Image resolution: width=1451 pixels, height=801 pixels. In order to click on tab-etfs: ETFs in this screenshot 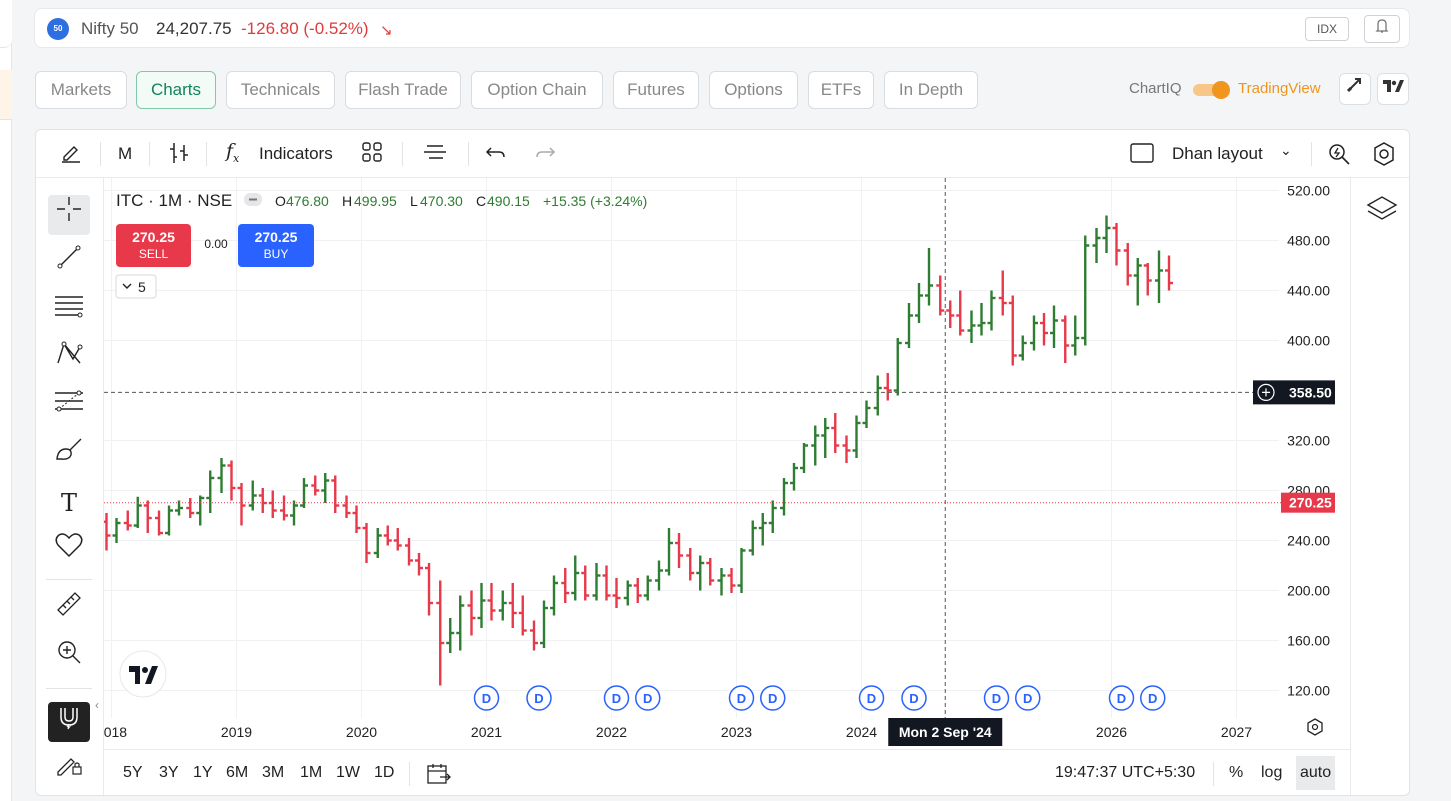, I will do `click(841, 90)`.